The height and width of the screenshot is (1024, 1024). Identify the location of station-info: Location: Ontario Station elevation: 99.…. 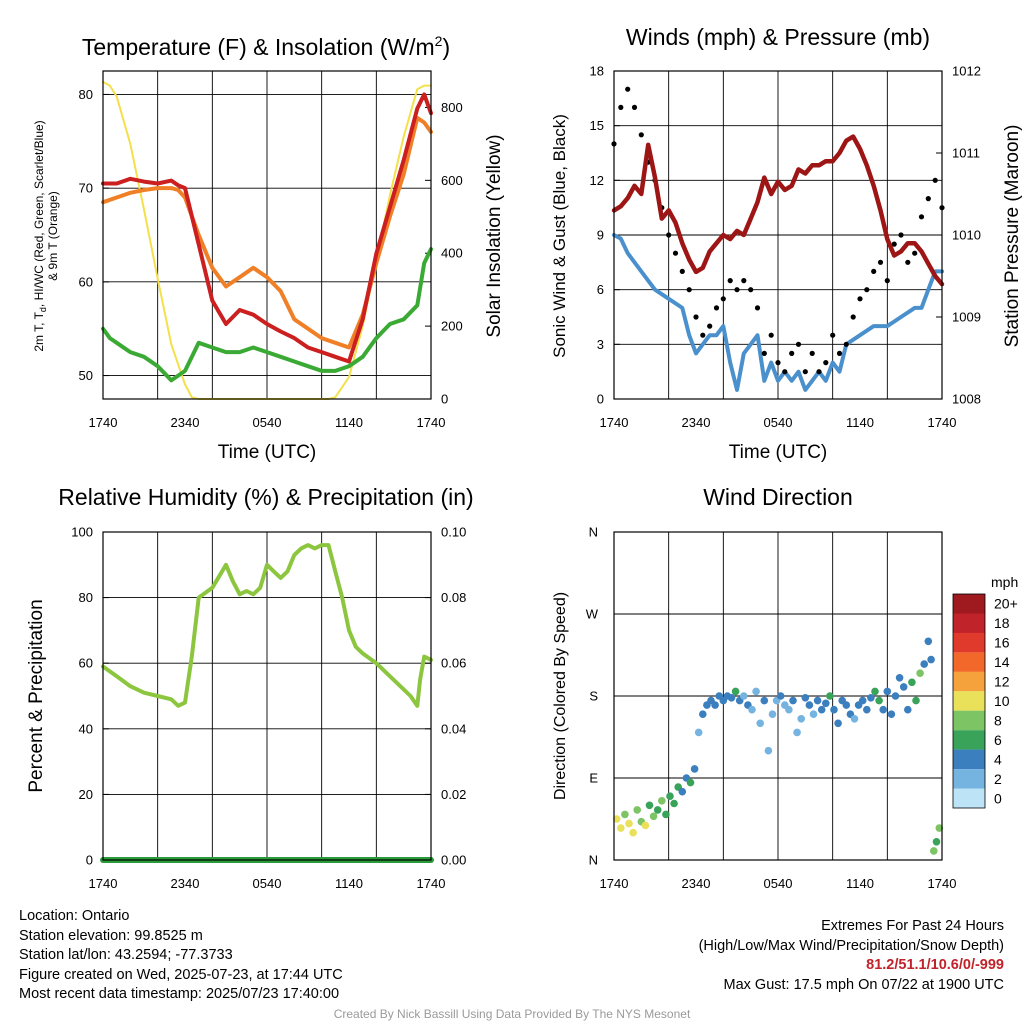
(181, 956).